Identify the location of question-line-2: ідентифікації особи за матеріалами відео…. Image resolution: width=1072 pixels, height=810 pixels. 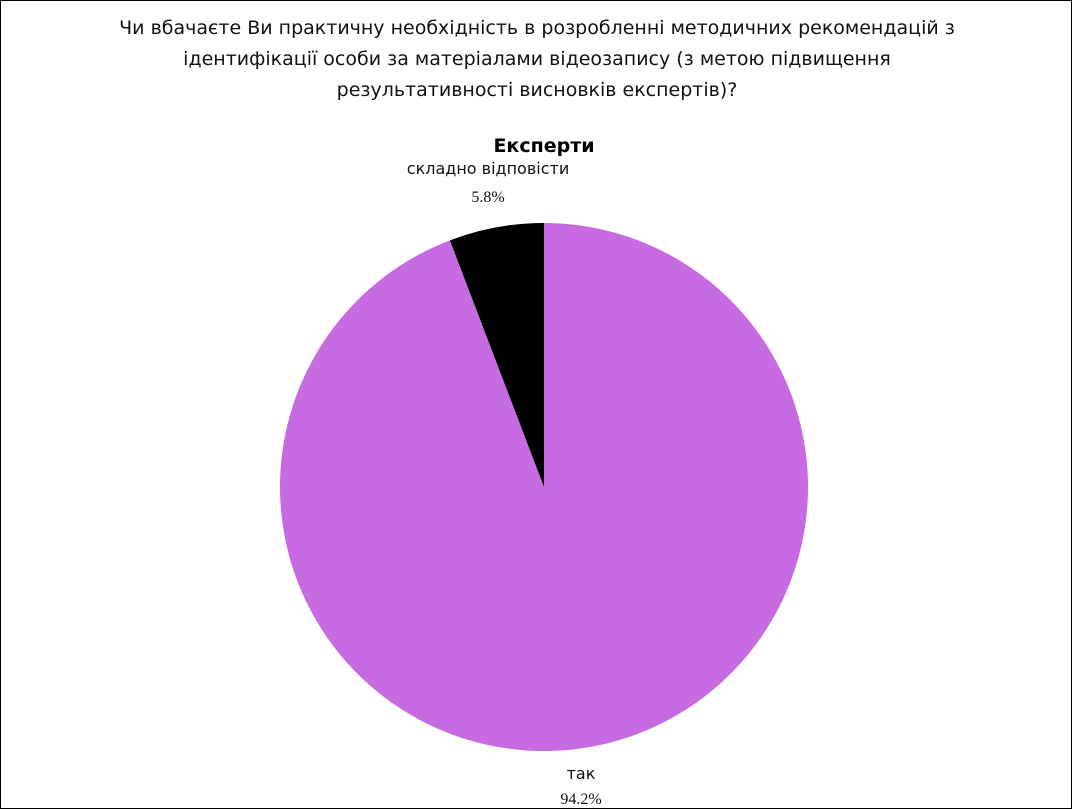
(537, 59).